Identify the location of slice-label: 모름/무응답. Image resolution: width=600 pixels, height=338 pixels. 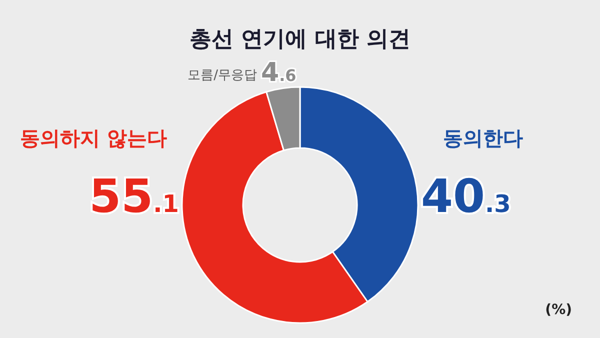
(223, 75).